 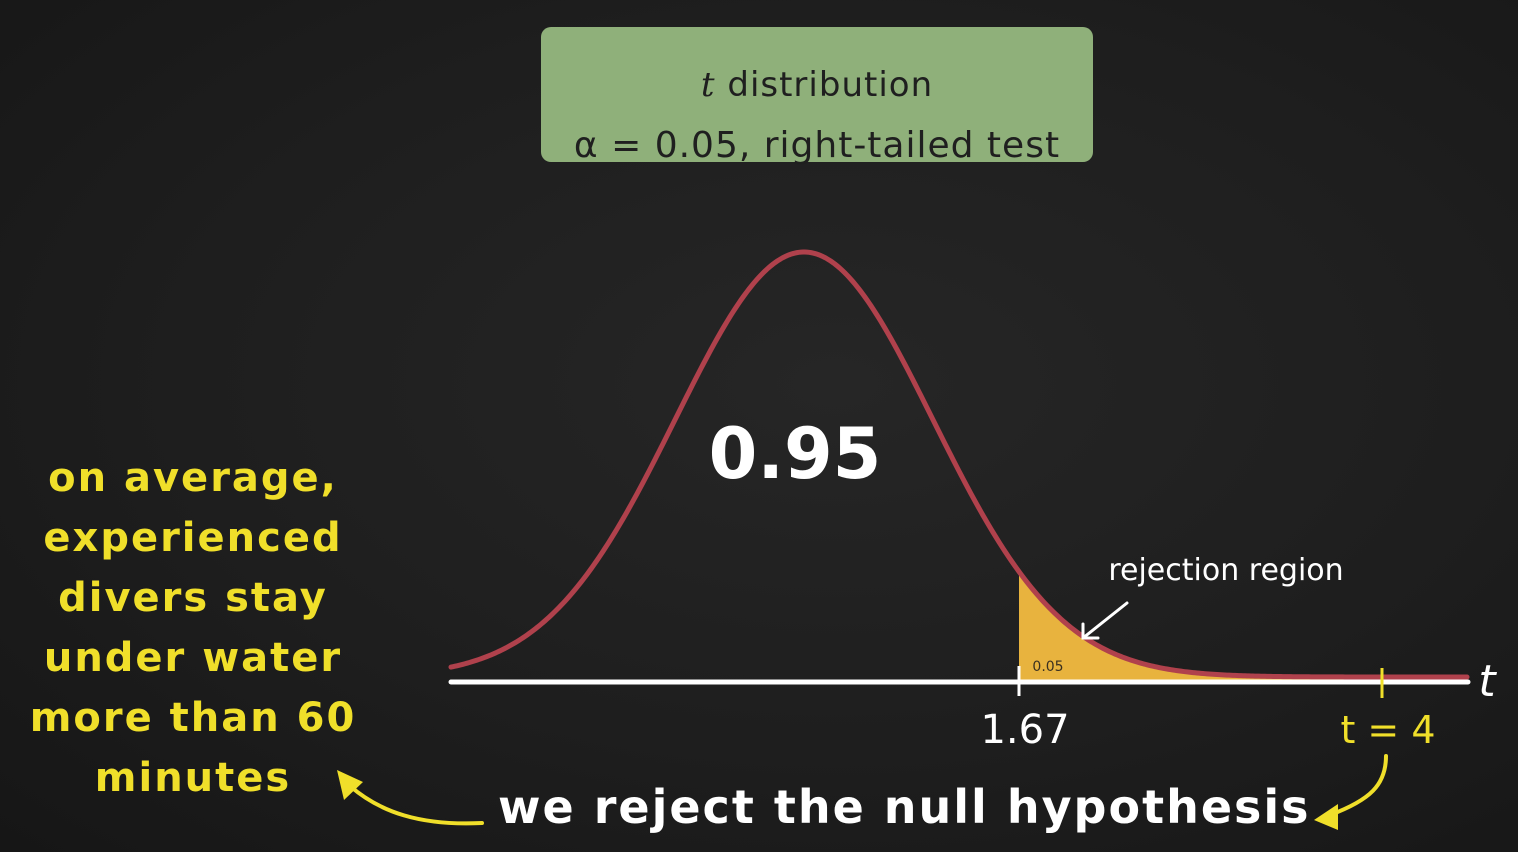 I want to click on tail-area-label: 0.05, so click(x=1047, y=667).